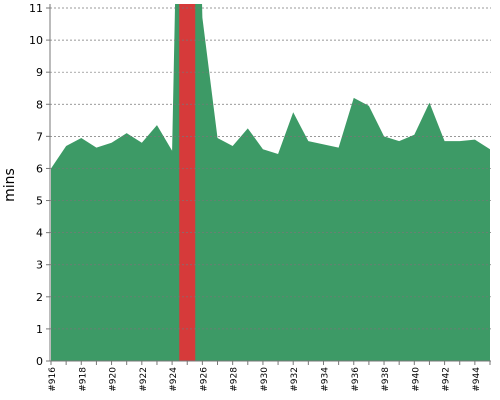 The height and width of the screenshot is (400, 500). What do you see at coordinates (39, 72) in the screenshot?
I see `y-tick-label: 9` at bounding box center [39, 72].